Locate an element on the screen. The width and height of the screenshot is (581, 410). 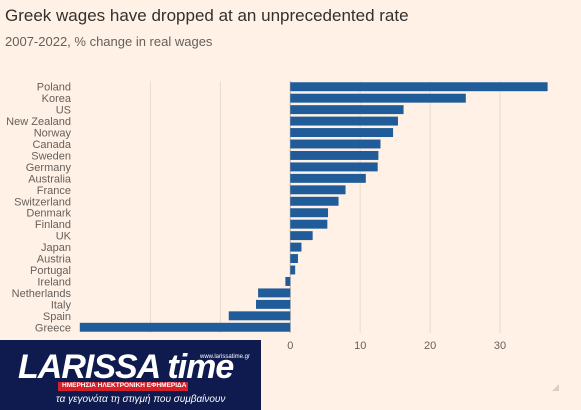
category-label: Finland is located at coordinates (53, 225).